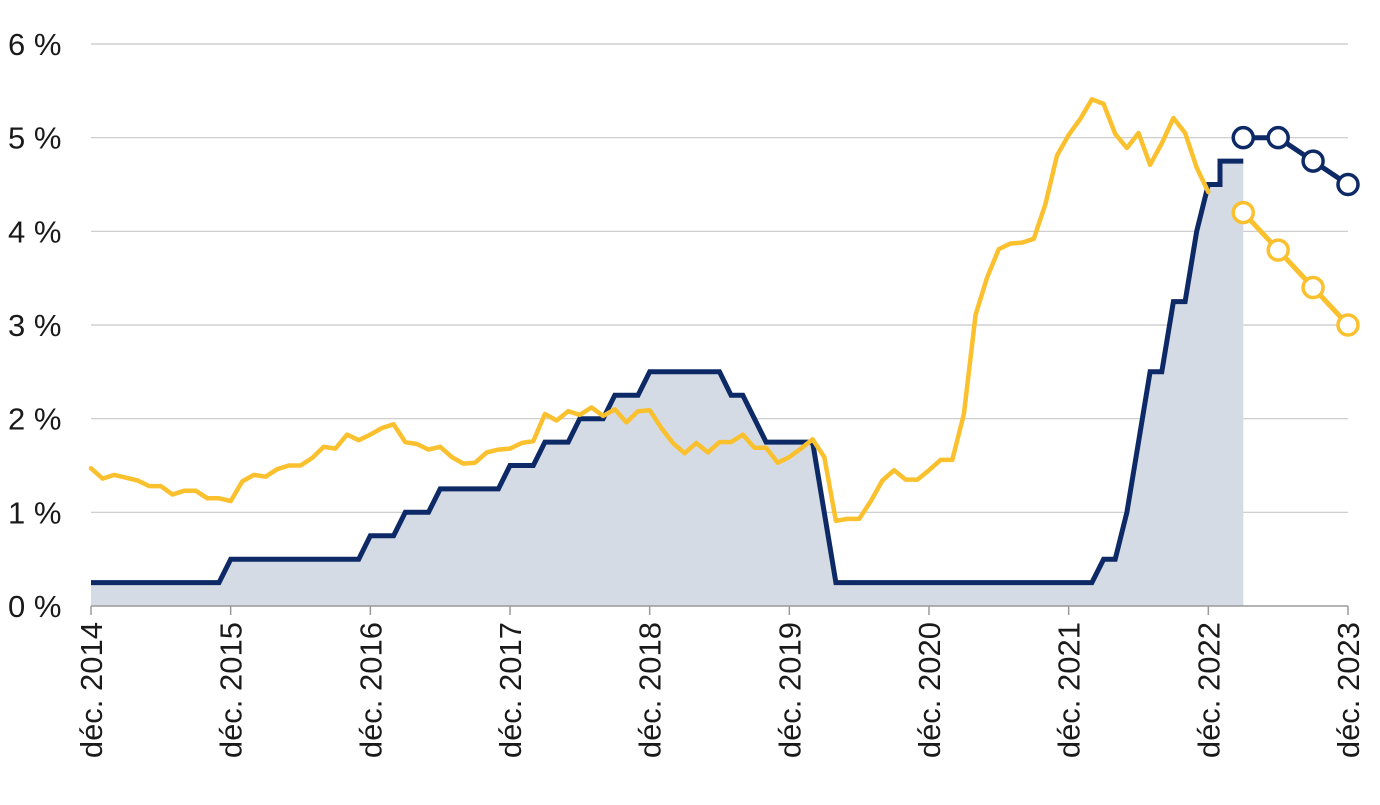  Describe the element at coordinates (34, 138) in the screenshot. I see `y-tick-label: 5 %` at that location.